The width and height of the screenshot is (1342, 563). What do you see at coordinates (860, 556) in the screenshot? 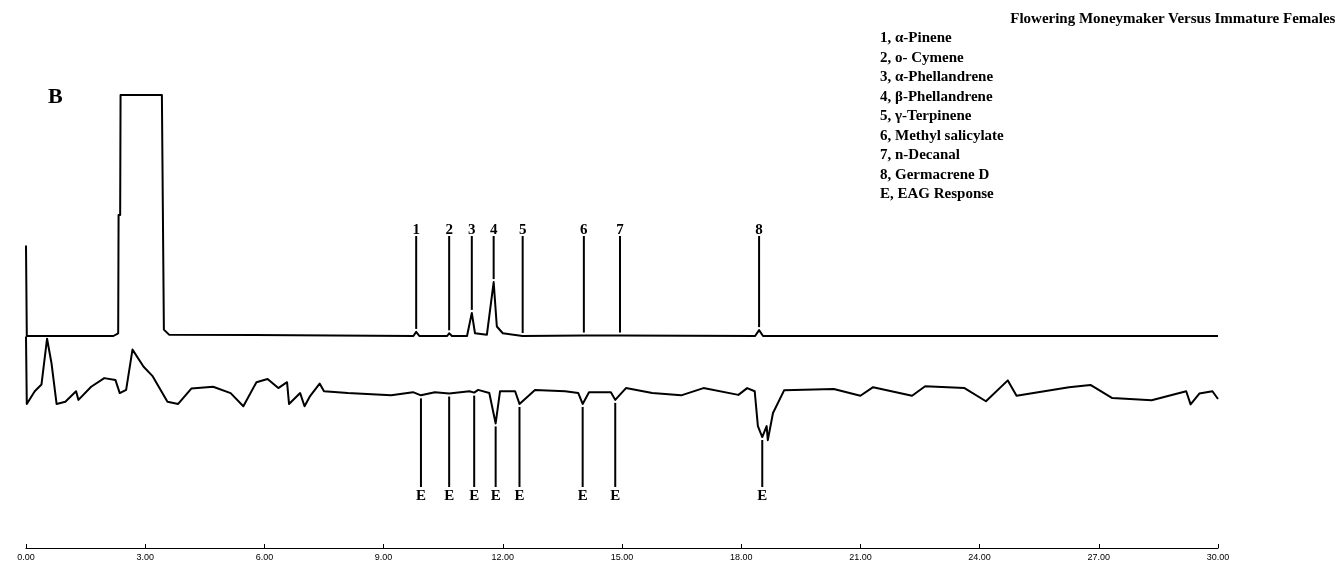
I see `x-tick-label: 21.00` at bounding box center [860, 556].